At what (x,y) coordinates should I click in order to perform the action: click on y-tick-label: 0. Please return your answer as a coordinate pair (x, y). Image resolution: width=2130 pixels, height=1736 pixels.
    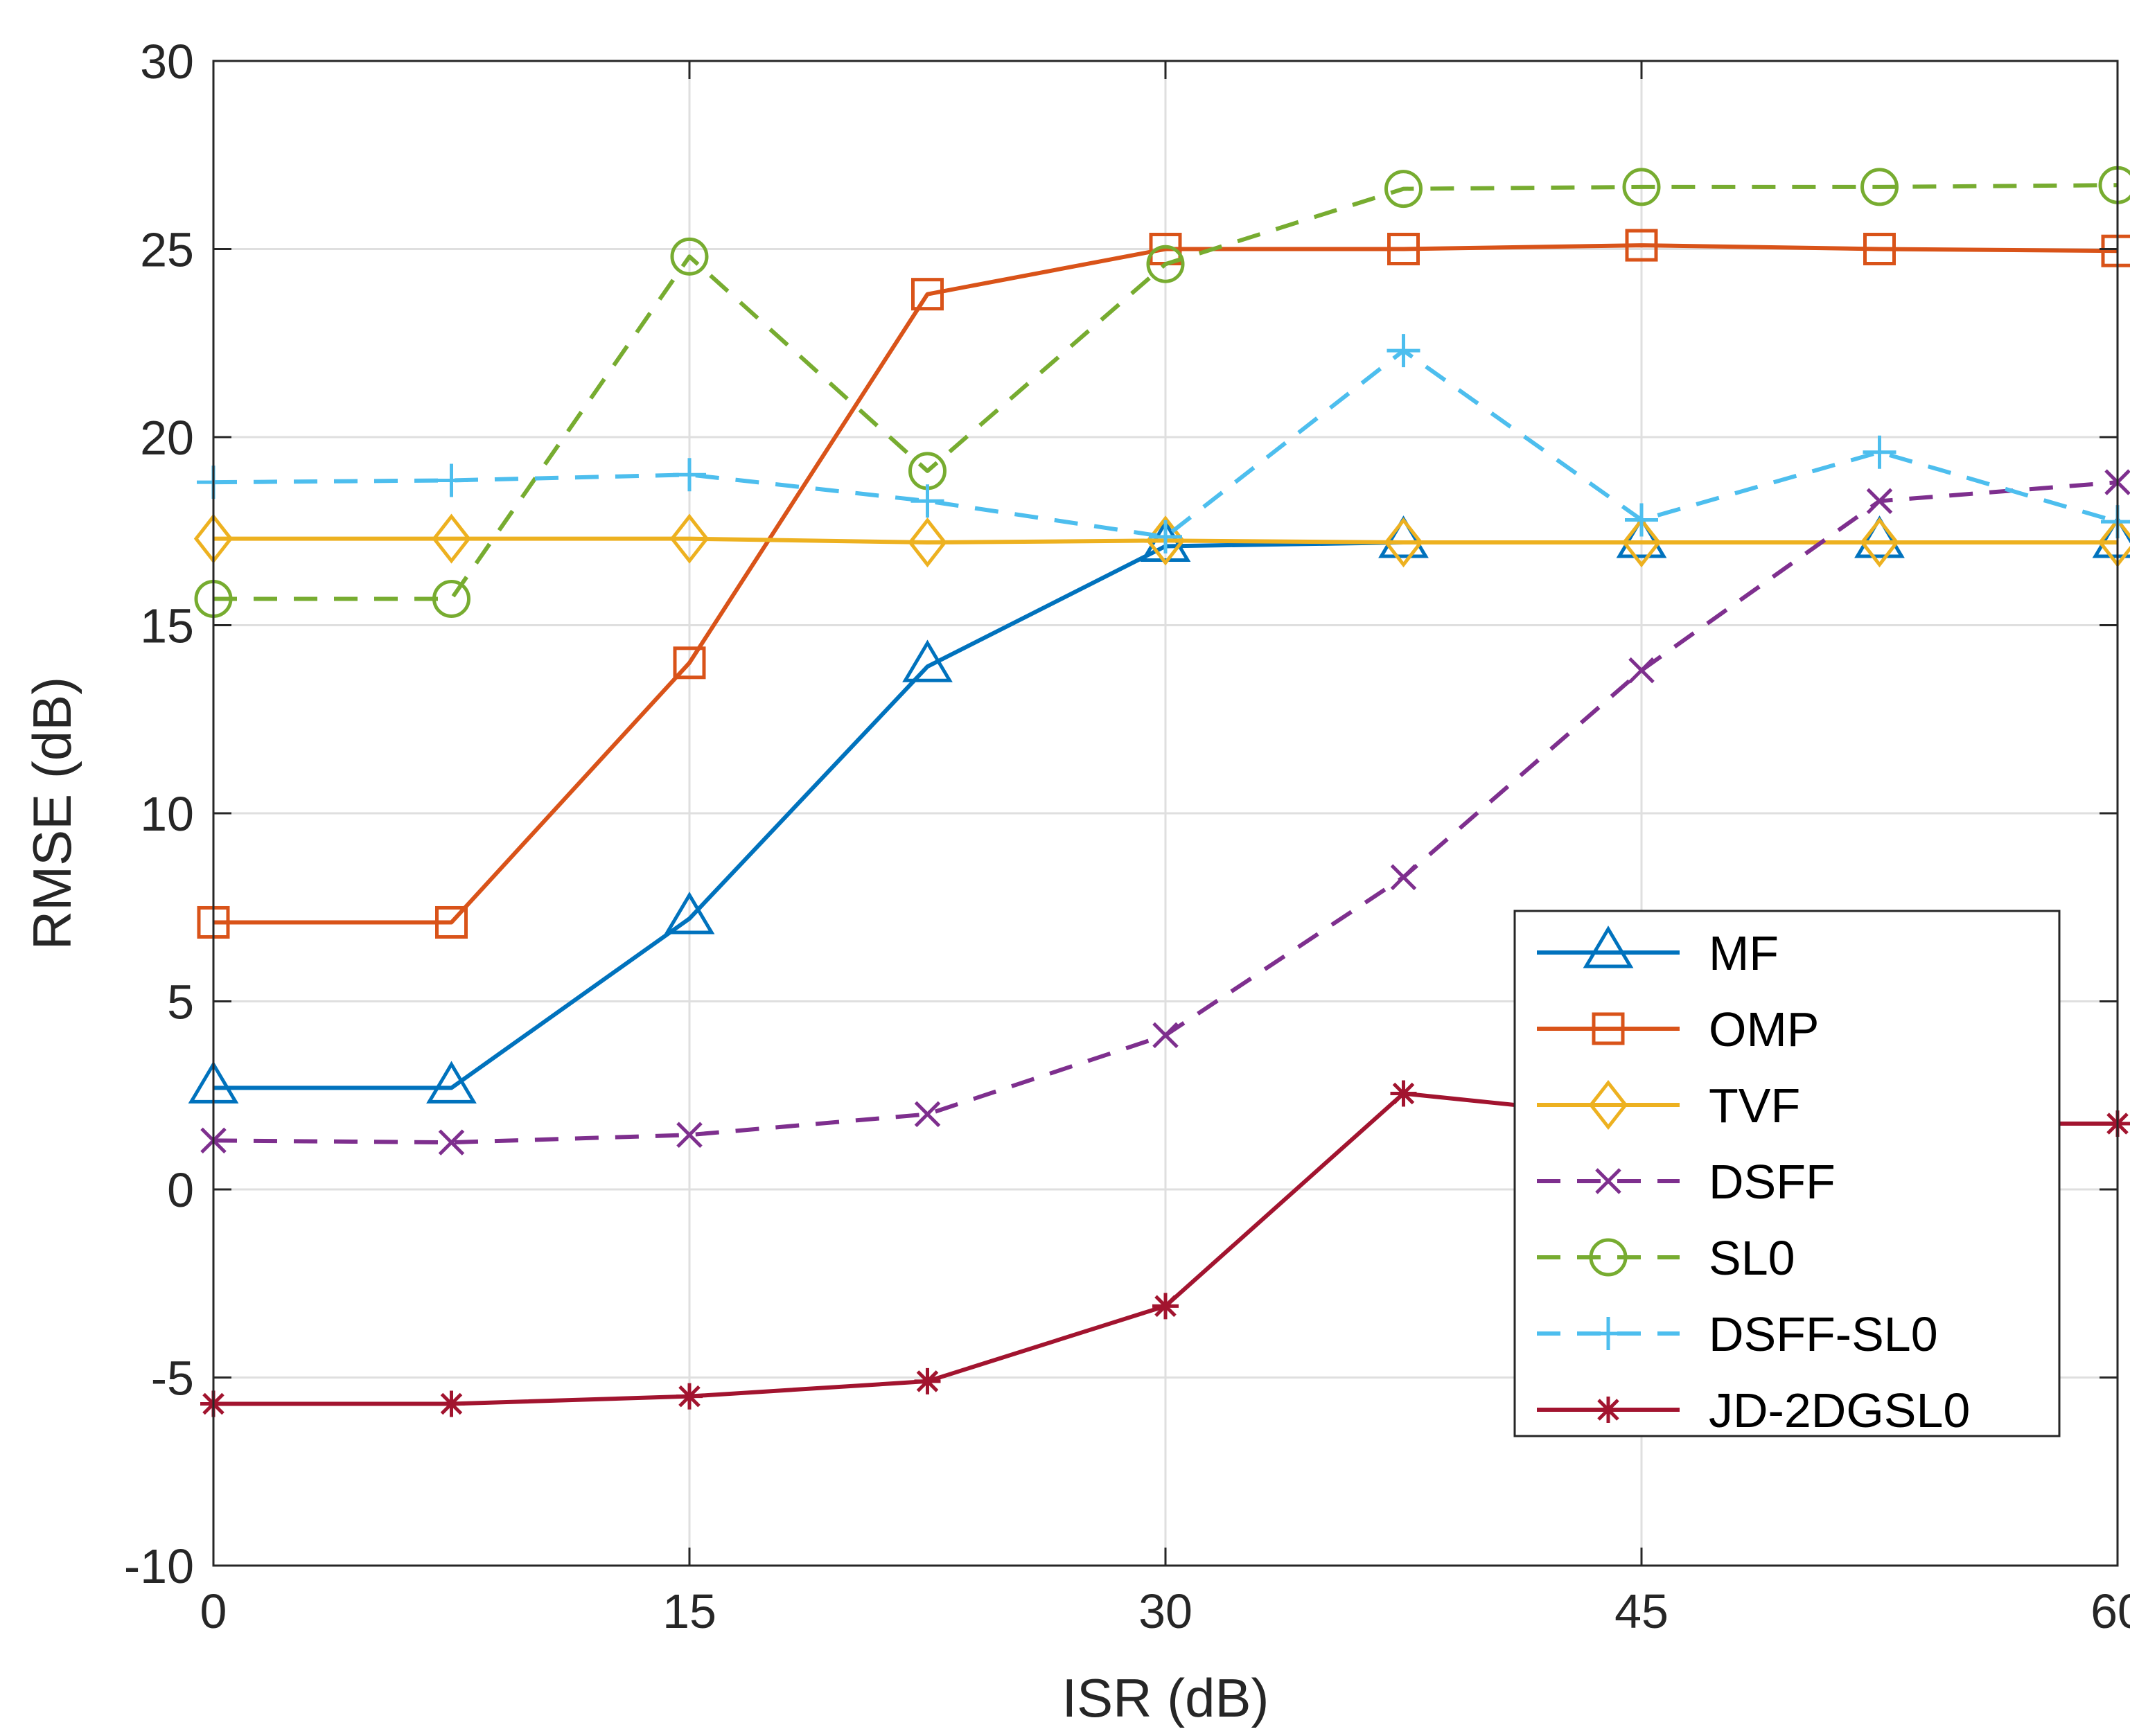
    Looking at the image, I should click on (180, 1190).